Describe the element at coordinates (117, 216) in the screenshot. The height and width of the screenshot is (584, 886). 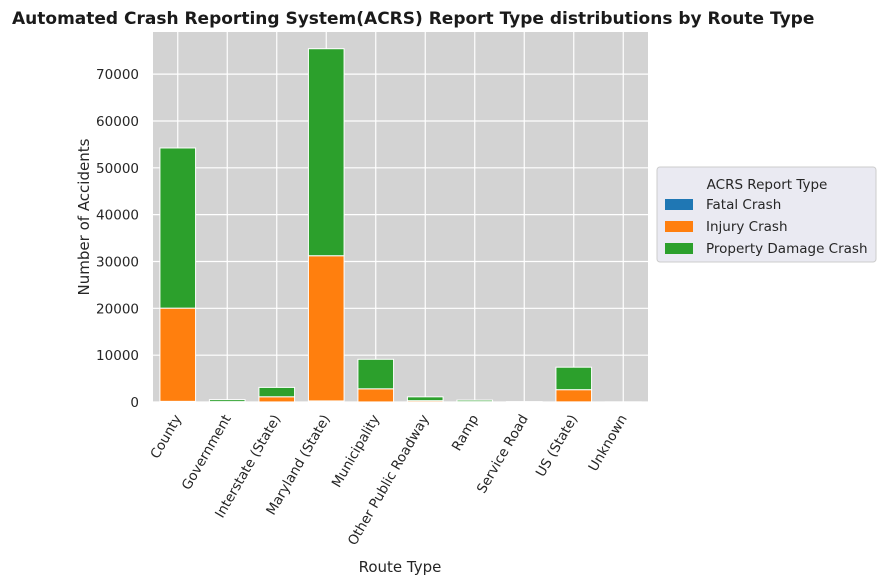
I see `y-tick-label: 40000` at that location.